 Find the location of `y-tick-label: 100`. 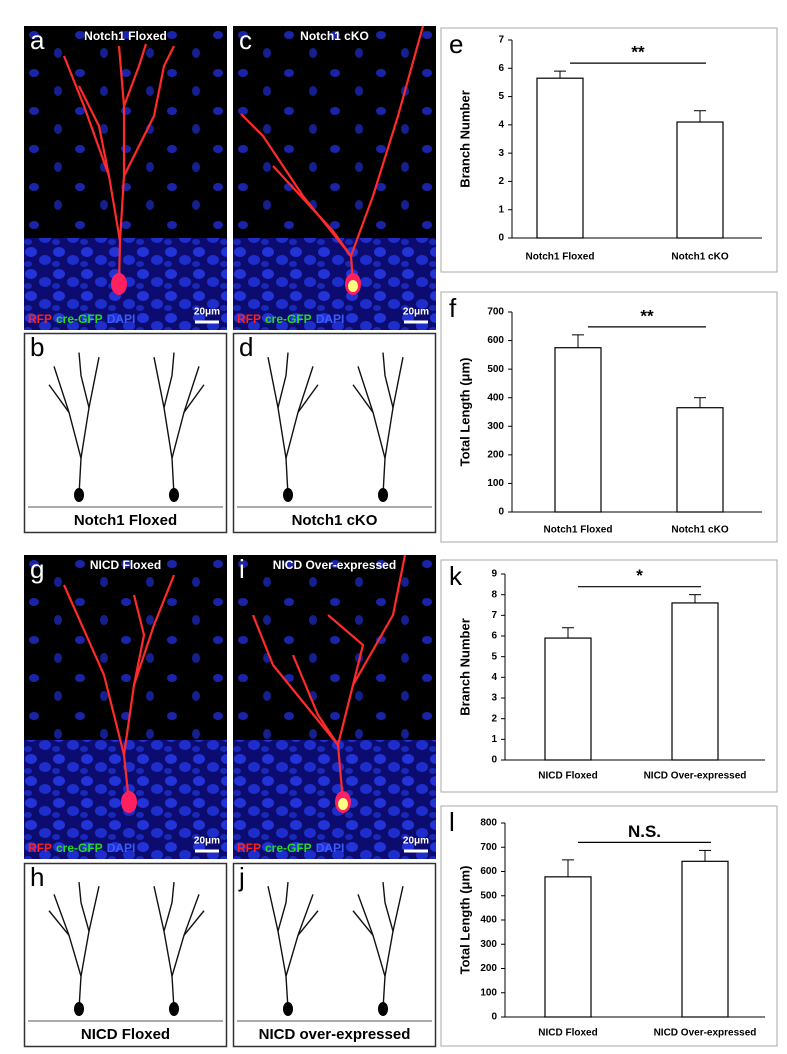

y-tick-label: 100 is located at coordinates (495, 483).